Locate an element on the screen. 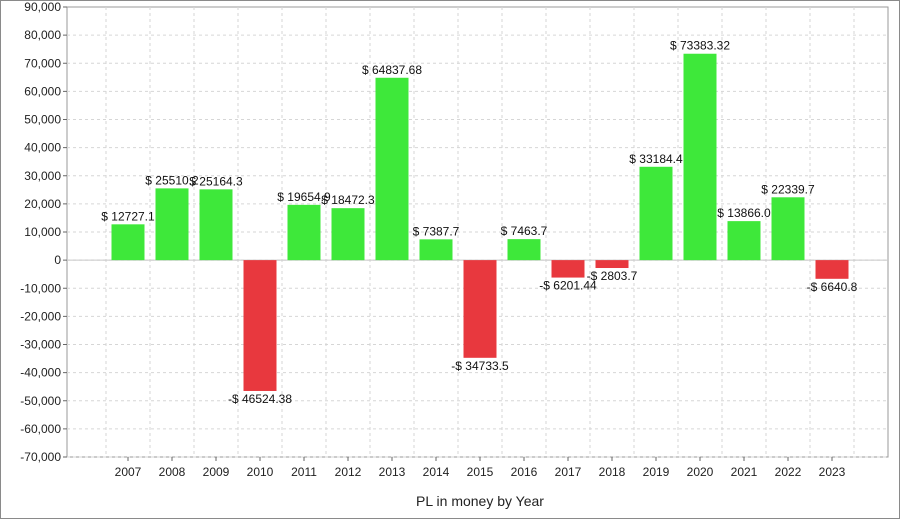 This screenshot has height=519, width=900. y-tick-label: 70,000 is located at coordinates (42, 63).